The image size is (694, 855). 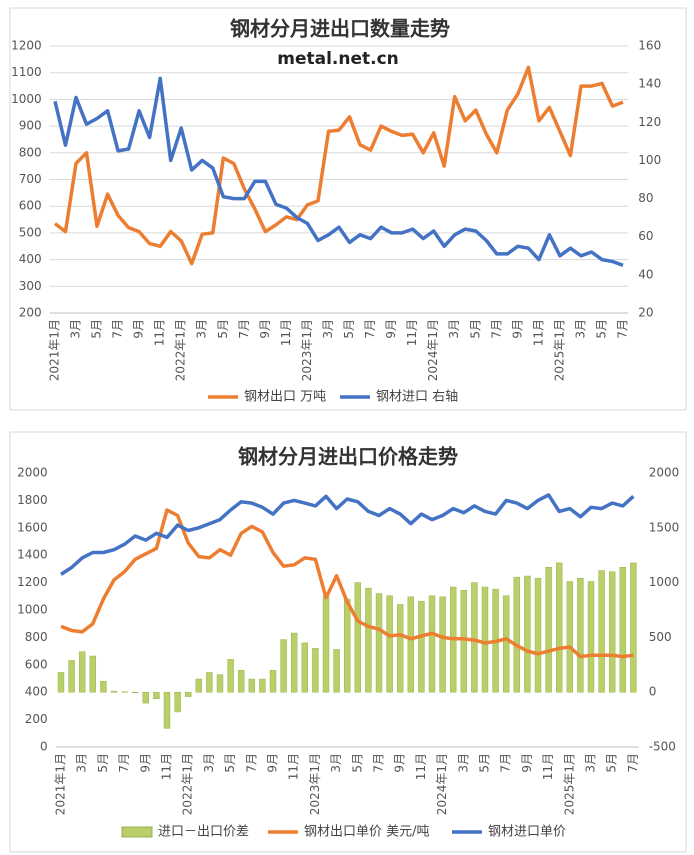 I want to click on y-tick-label: 700, so click(x=30, y=179).